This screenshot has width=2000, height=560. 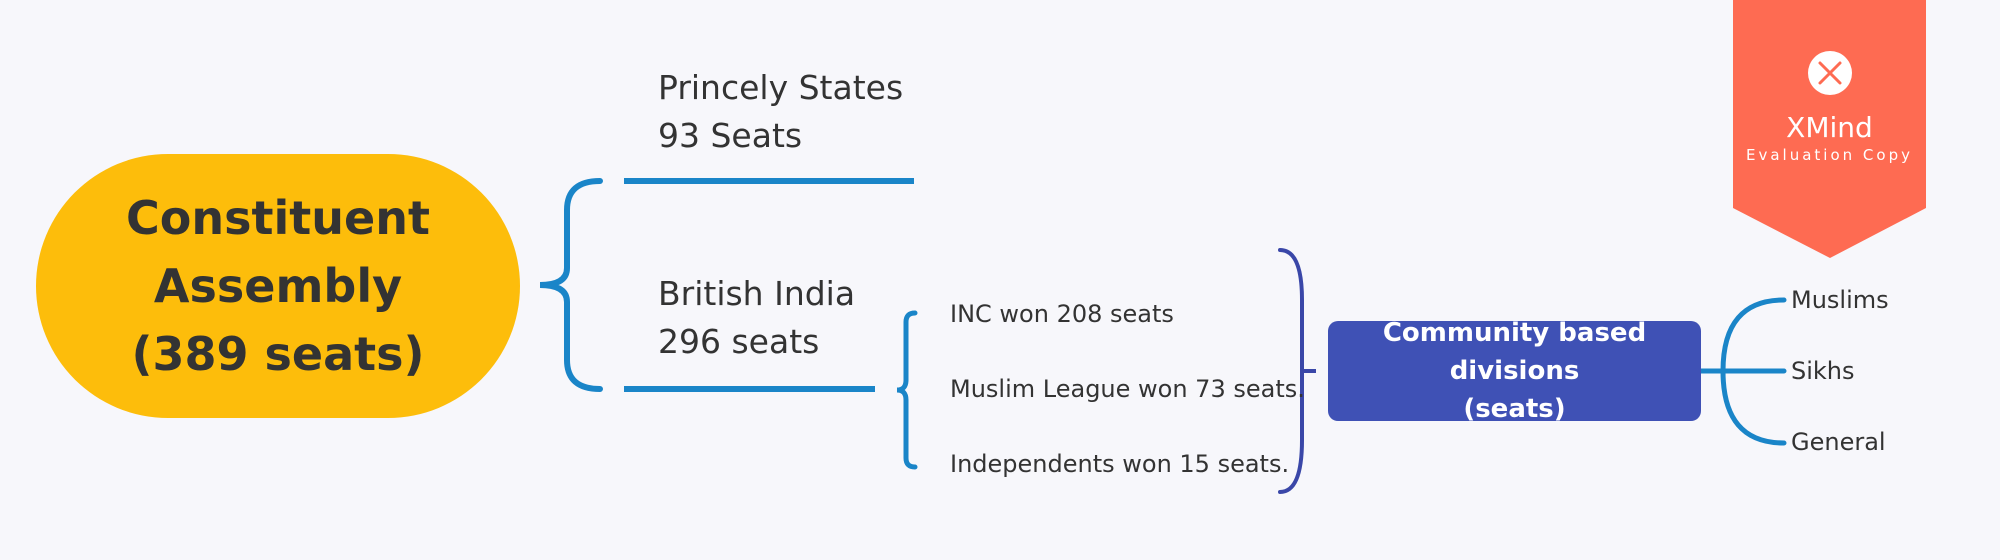 What do you see at coordinates (739, 341) in the screenshot?
I see `british-india-seats: 296 seats` at bounding box center [739, 341].